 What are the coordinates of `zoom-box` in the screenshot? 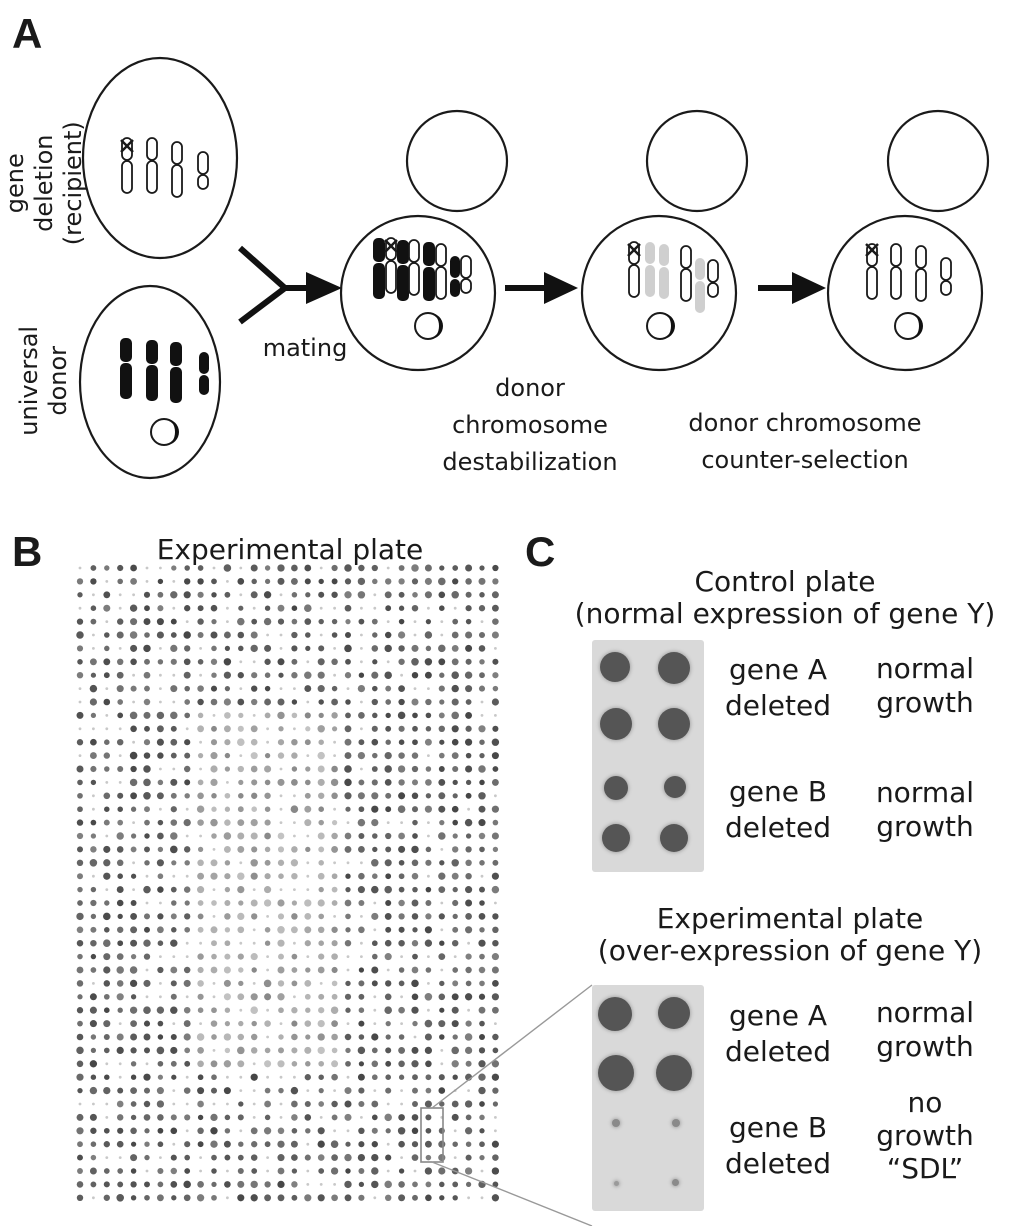 It's located at (432, 1135).